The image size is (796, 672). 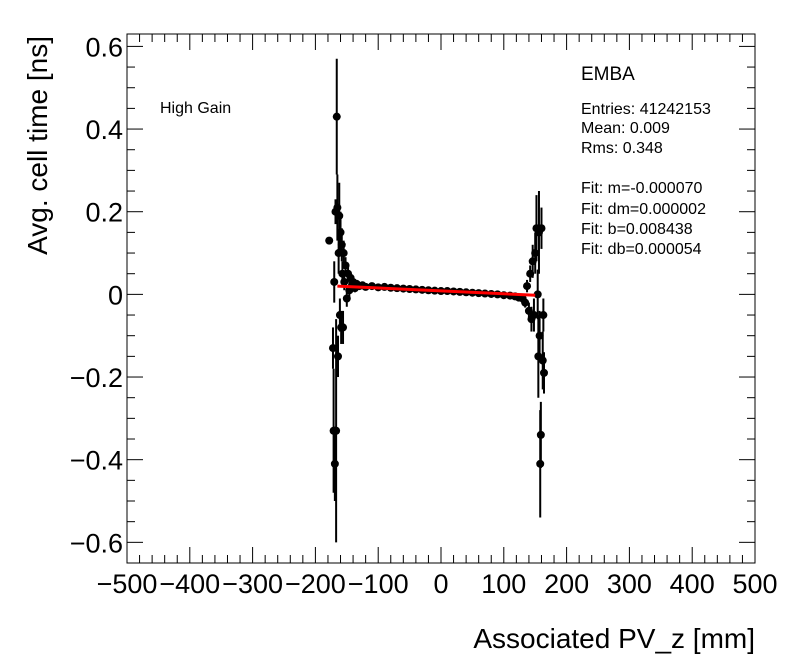 I want to click on x-tick-label: −300, so click(x=252, y=584).